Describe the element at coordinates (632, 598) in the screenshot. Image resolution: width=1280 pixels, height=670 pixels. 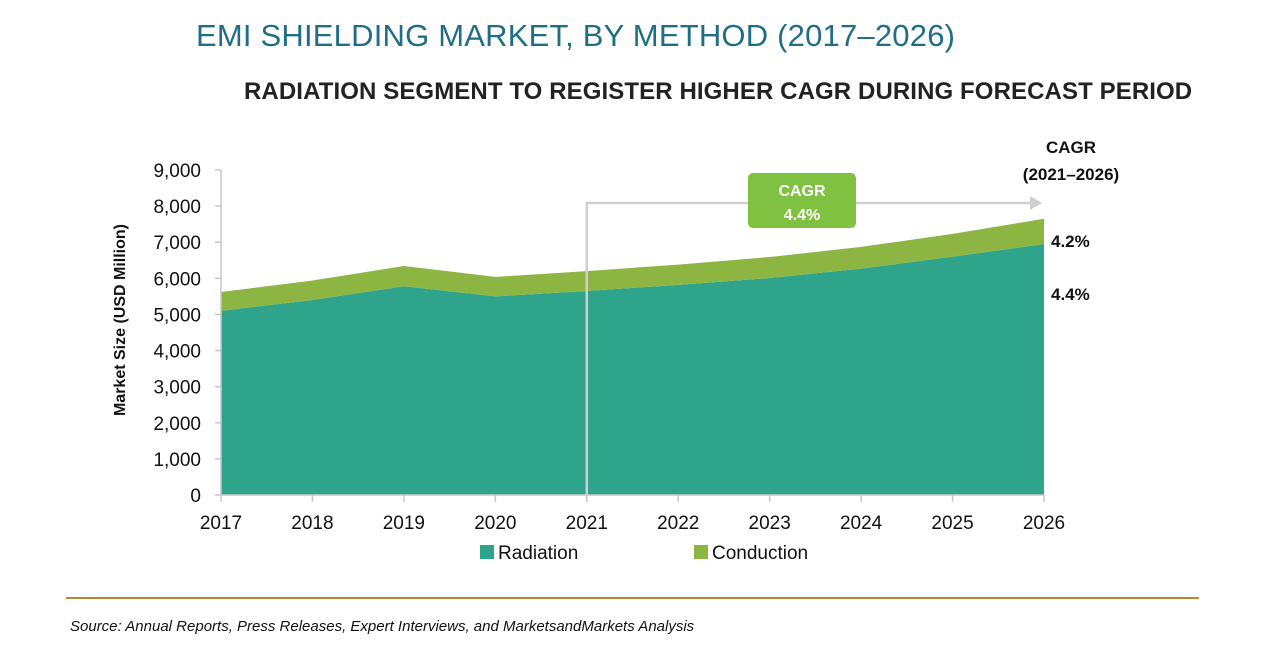
I see `source-divider` at that location.